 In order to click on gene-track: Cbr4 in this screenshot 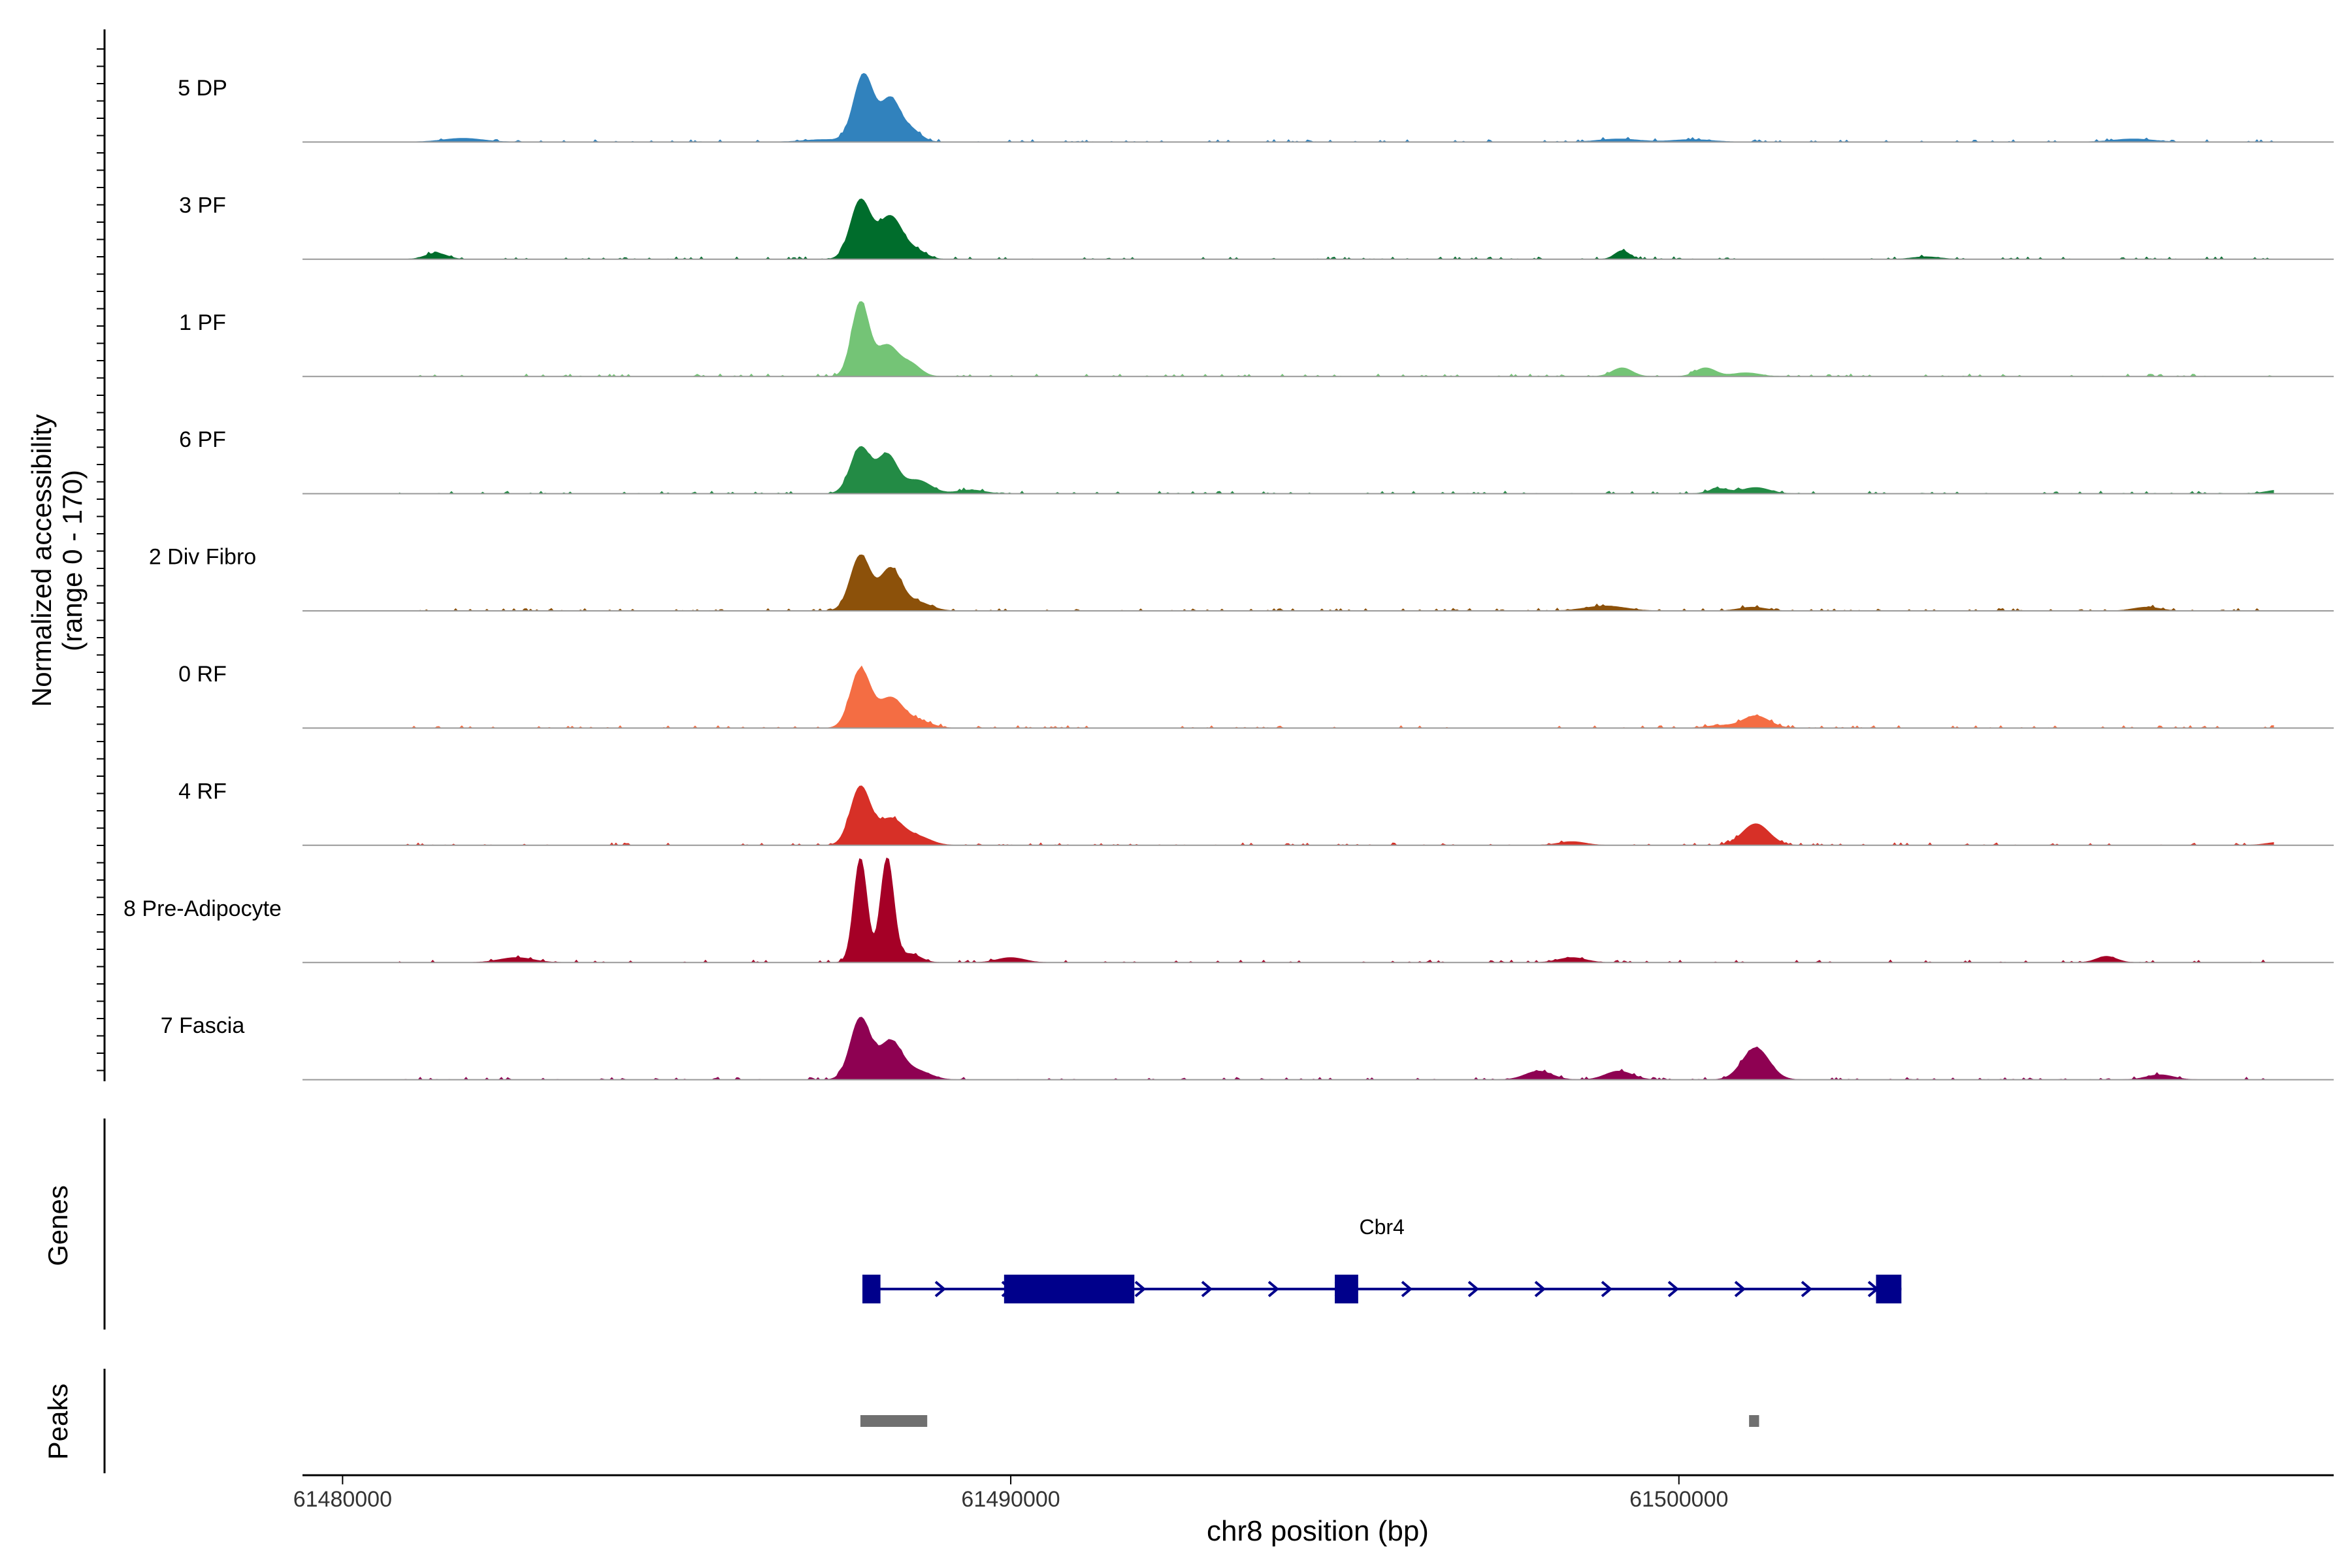, I will do `click(1382, 1259)`.